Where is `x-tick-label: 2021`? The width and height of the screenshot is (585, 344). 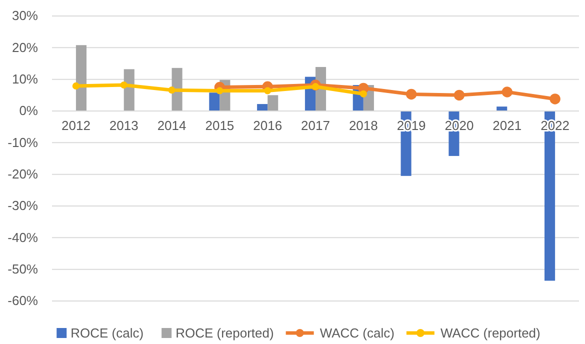 x-tick-label: 2021 is located at coordinates (507, 126).